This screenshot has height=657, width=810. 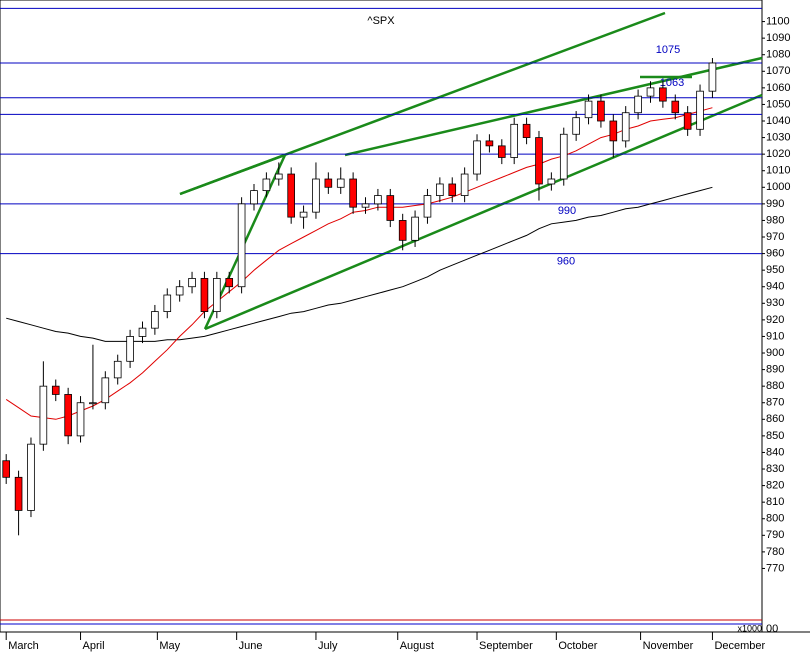 I want to click on y-tick-label: 880, so click(x=775, y=386).